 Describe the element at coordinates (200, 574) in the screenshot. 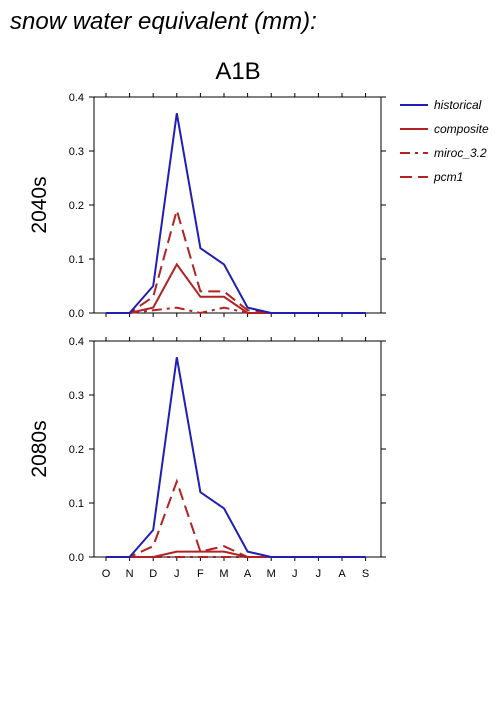

I see `x-tick-label: F` at that location.